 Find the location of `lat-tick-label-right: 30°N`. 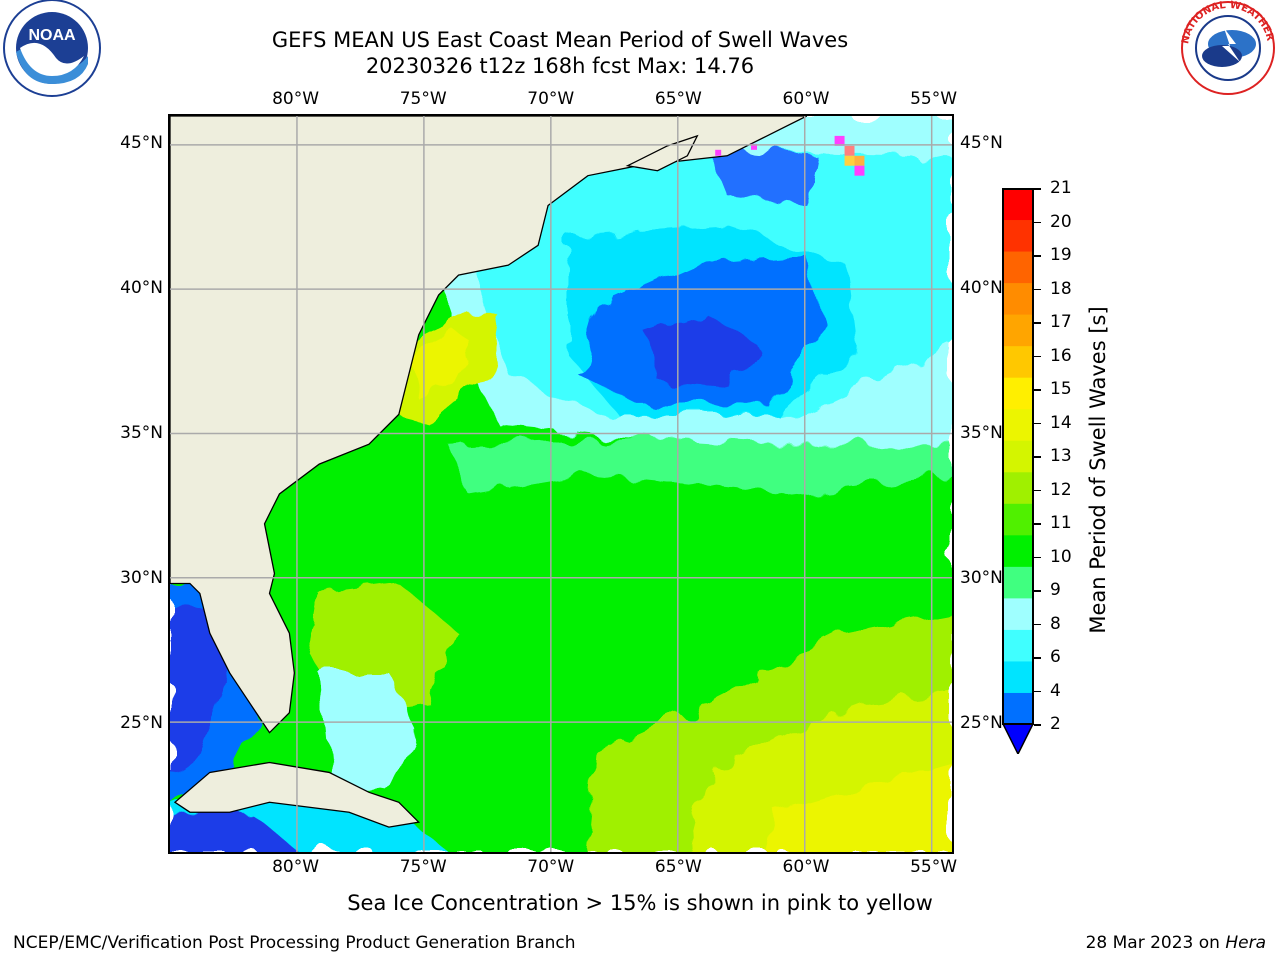

lat-tick-label-right: 30°N is located at coordinates (981, 578).